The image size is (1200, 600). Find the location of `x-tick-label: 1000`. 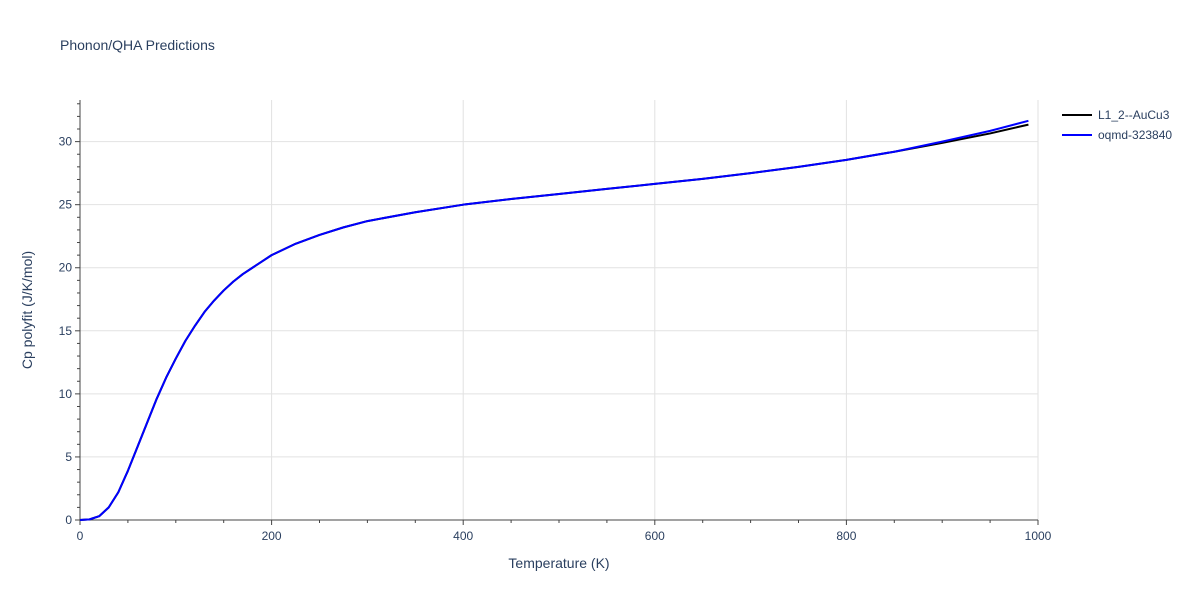

x-tick-label: 1000 is located at coordinates (1038, 536).